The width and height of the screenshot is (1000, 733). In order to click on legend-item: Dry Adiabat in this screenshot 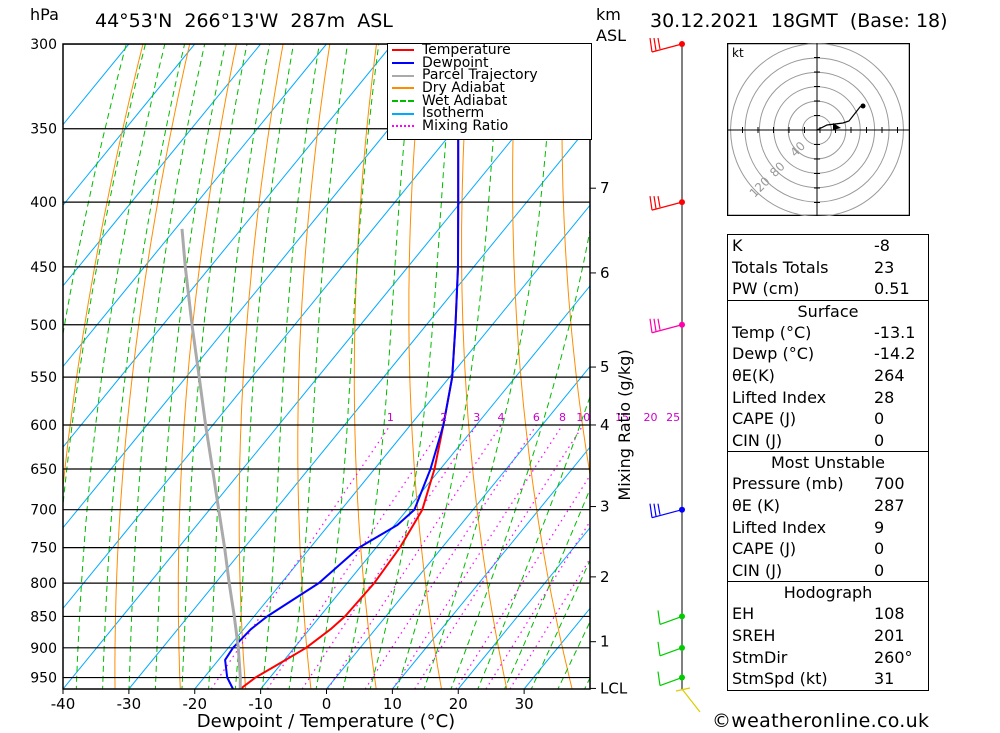, I will do `click(489, 88)`.